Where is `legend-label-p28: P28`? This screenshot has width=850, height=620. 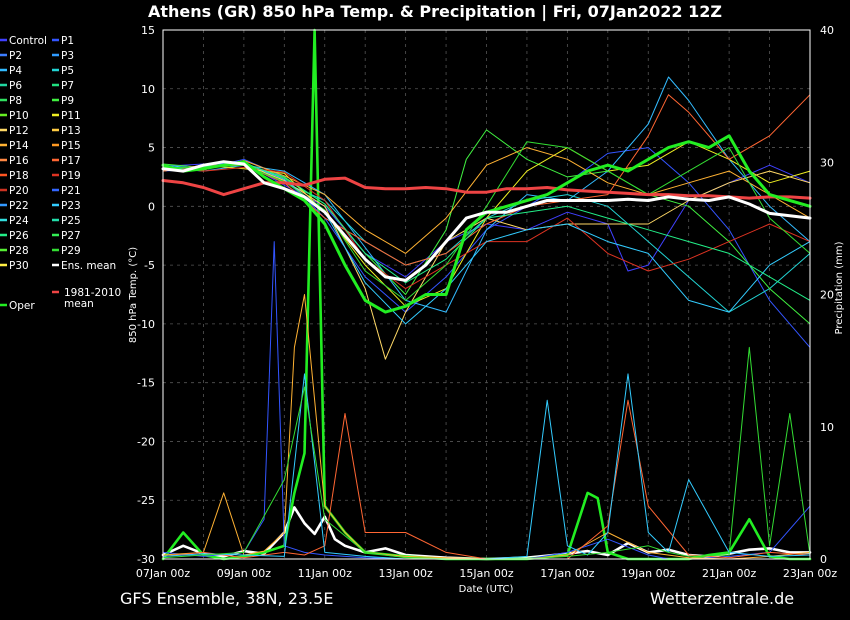 legend-label-p28: P28 is located at coordinates (19, 251).